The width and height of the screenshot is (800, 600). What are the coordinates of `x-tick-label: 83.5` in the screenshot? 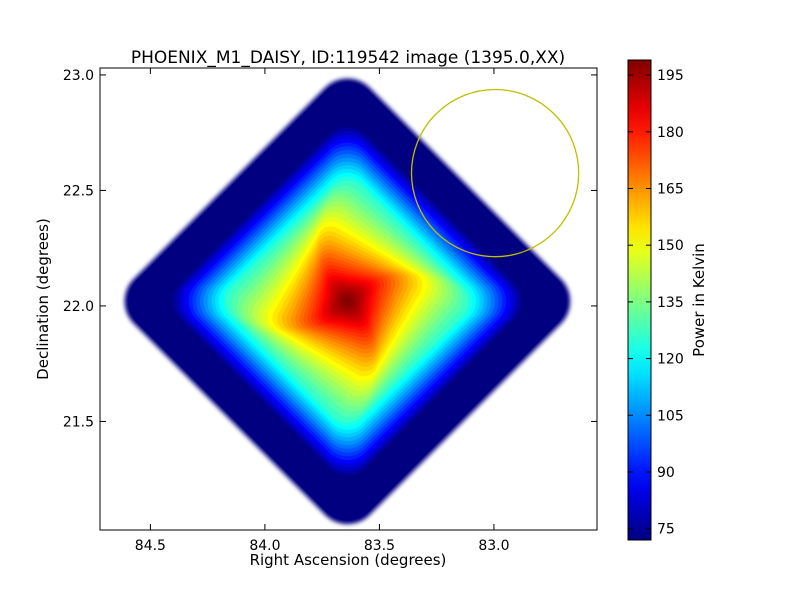 It's located at (379, 546).